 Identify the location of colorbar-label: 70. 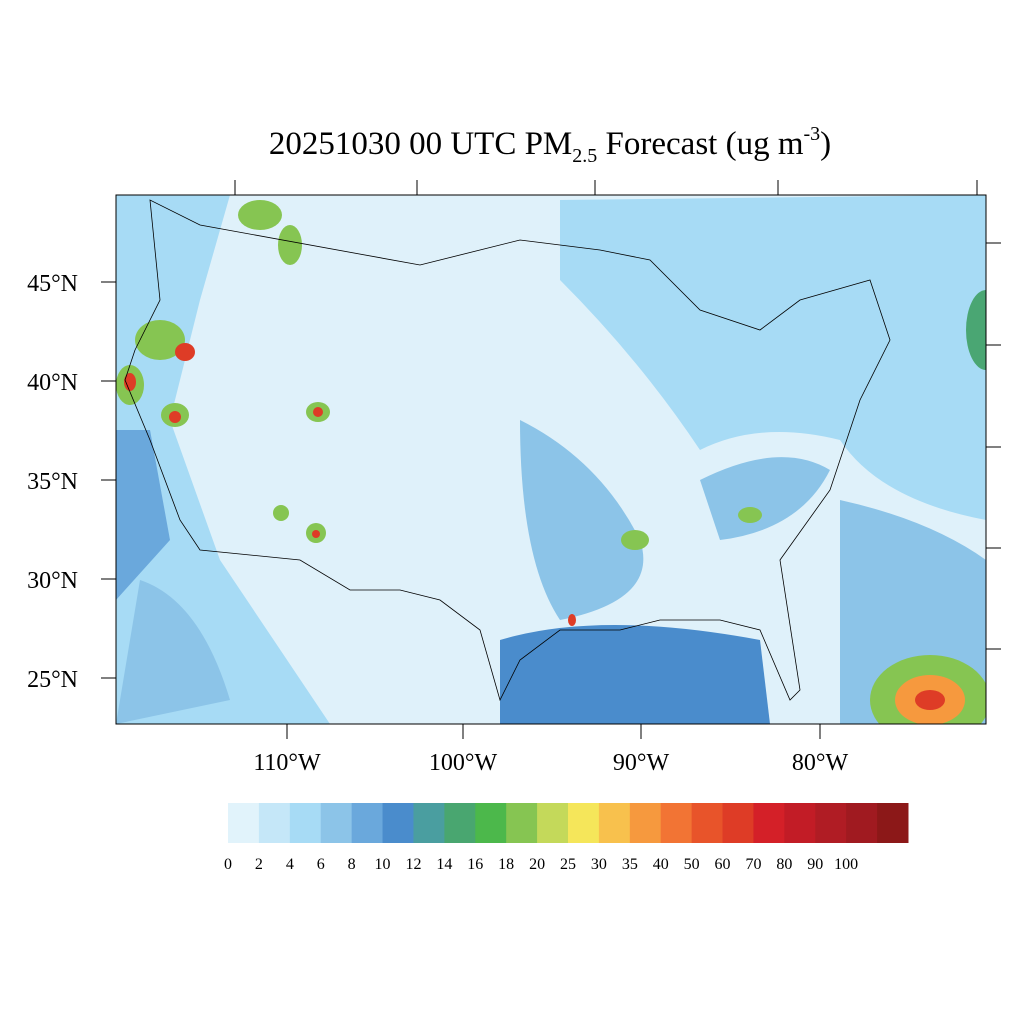
(753, 864).